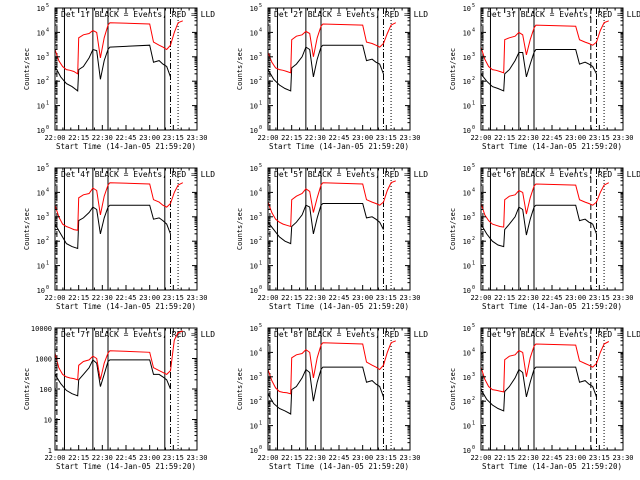  Describe the element at coordinates (351, 174) in the screenshot. I see `chart-title: Det 5f BLACK = Events, RED = LLD` at that location.